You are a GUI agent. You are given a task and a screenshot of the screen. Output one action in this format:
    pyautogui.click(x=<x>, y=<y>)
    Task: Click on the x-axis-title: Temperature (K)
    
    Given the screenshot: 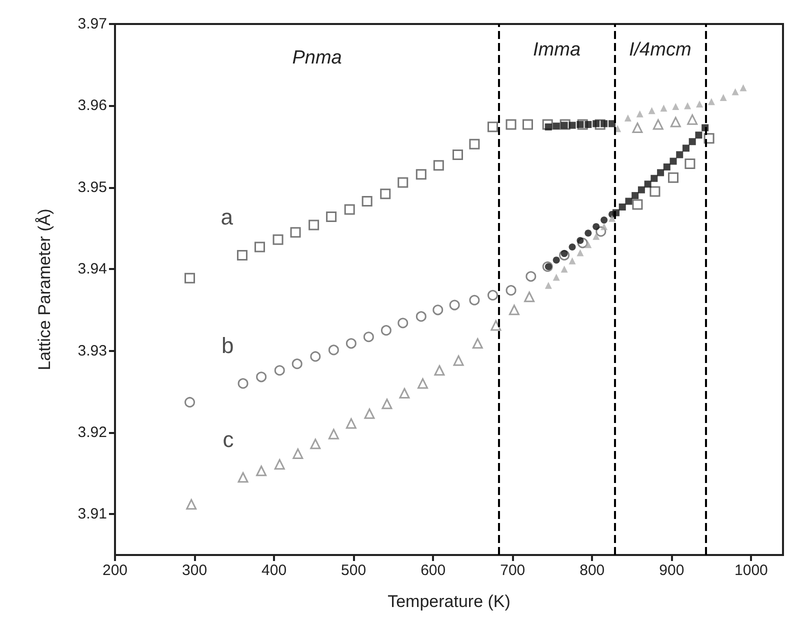 What is the action you would take?
    pyautogui.click(x=449, y=601)
    